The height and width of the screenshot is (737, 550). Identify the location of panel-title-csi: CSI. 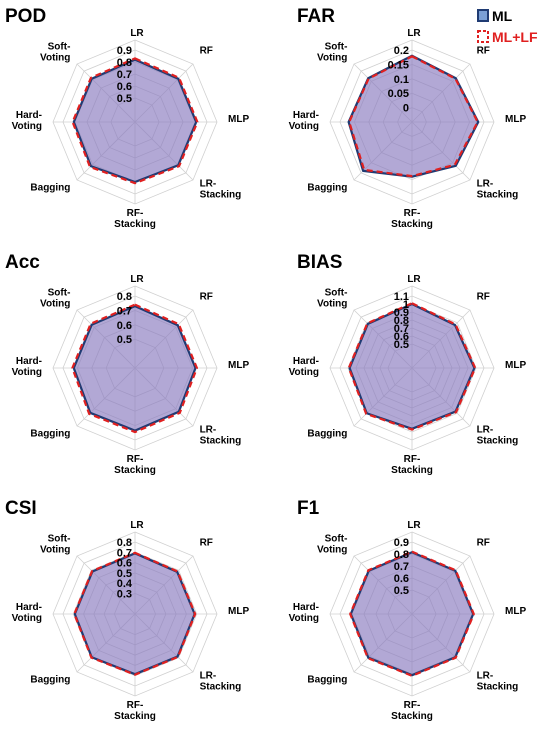
(21, 508).